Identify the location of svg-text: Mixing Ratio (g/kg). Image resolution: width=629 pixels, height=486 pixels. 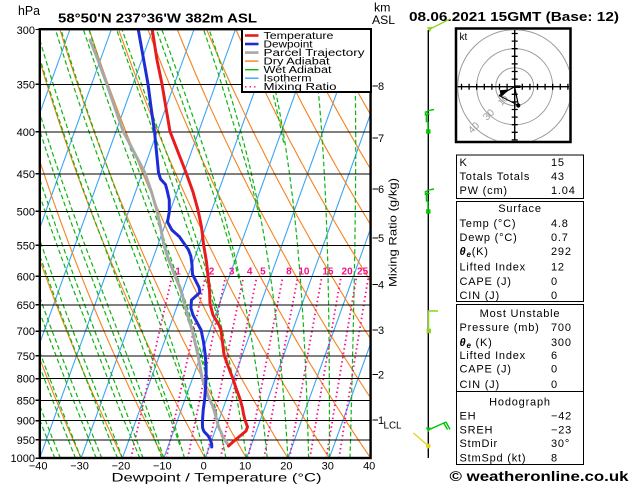
(394, 232).